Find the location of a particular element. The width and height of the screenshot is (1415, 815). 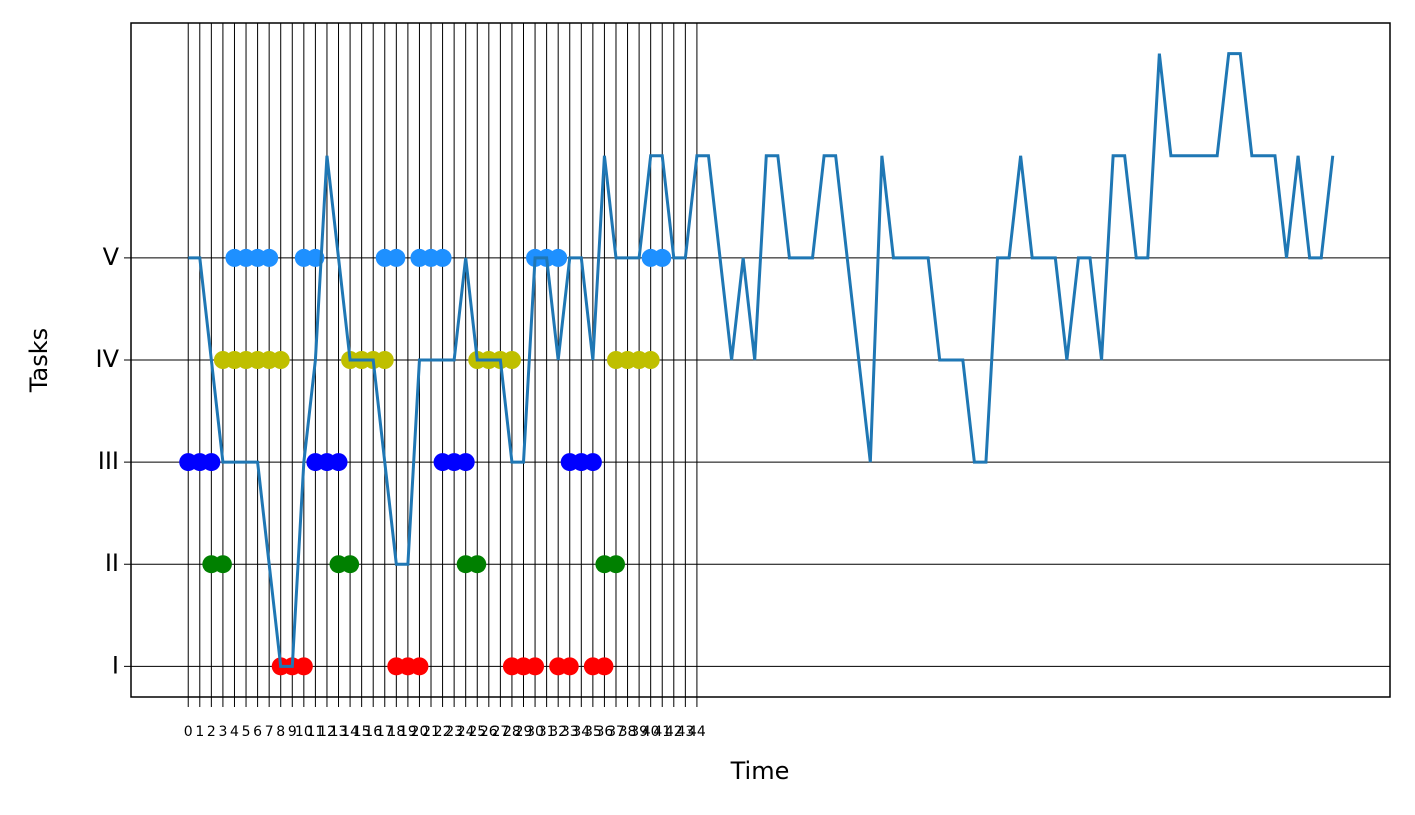

x-tick-label: 11 is located at coordinates (315, 732).